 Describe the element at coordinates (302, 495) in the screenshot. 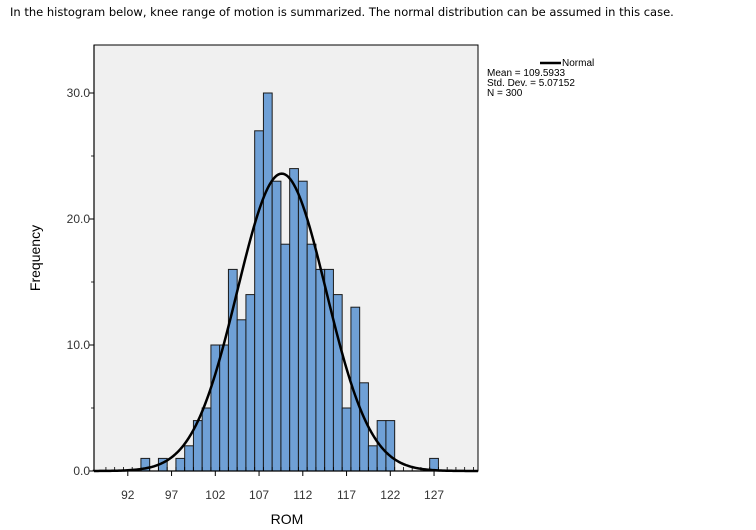

I see `x-tick-label: 112` at that location.